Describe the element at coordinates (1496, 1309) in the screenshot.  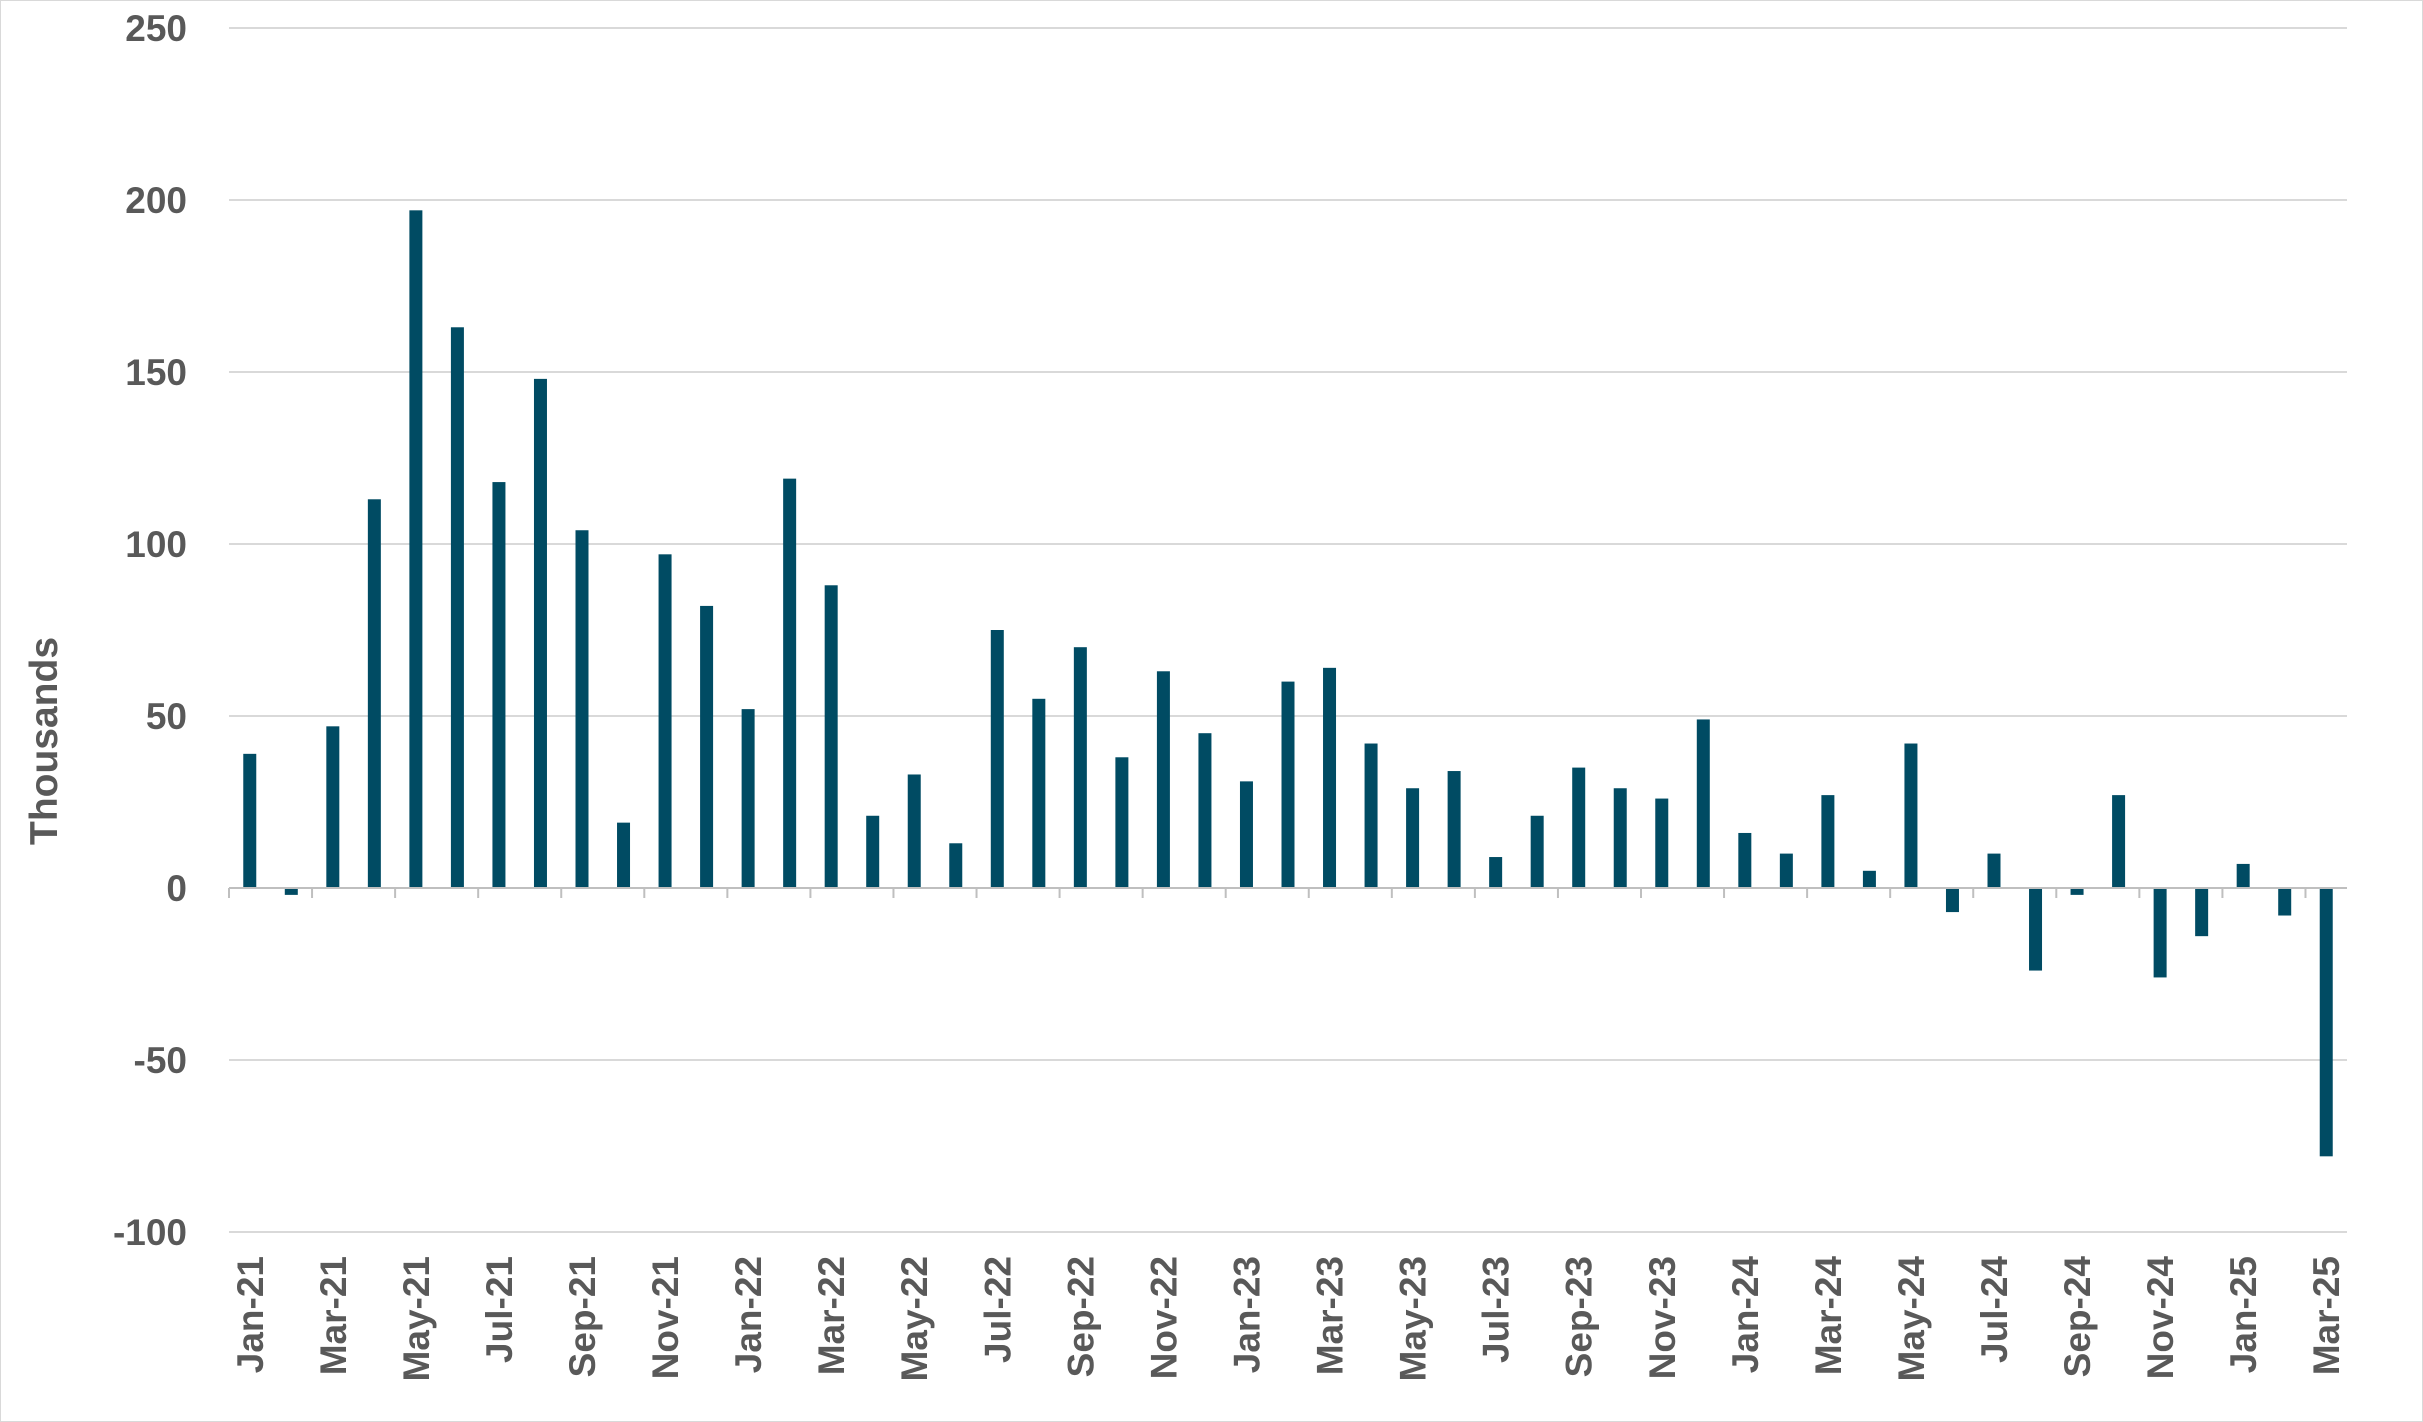
I see `x-tick-label: Jul-23` at that location.